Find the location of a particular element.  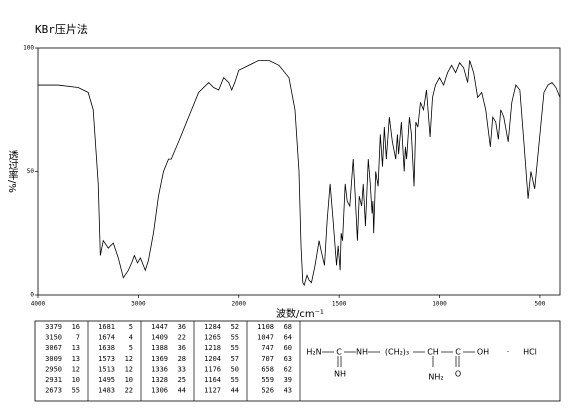

table-transmittance: 50 is located at coordinates (235, 369).